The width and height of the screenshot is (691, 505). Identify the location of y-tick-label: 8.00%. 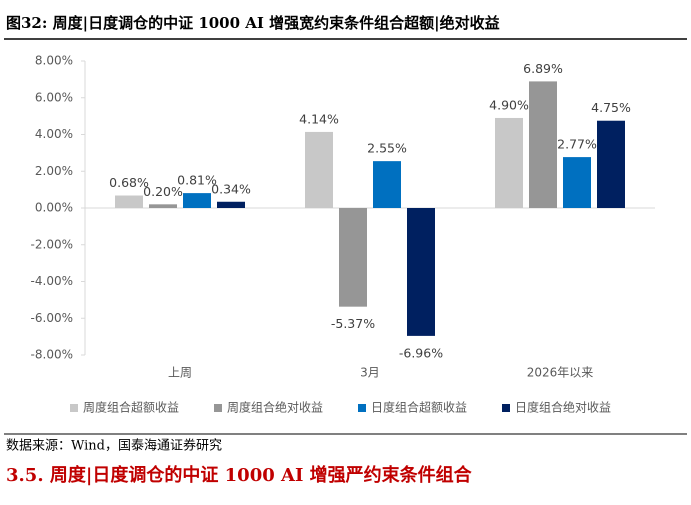
(54, 61).